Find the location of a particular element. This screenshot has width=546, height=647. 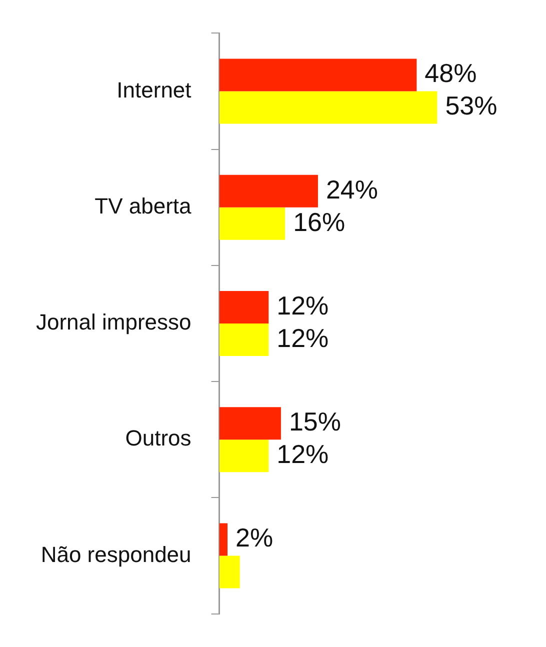

y-tick-label: Não respondeu is located at coordinates (116, 554).